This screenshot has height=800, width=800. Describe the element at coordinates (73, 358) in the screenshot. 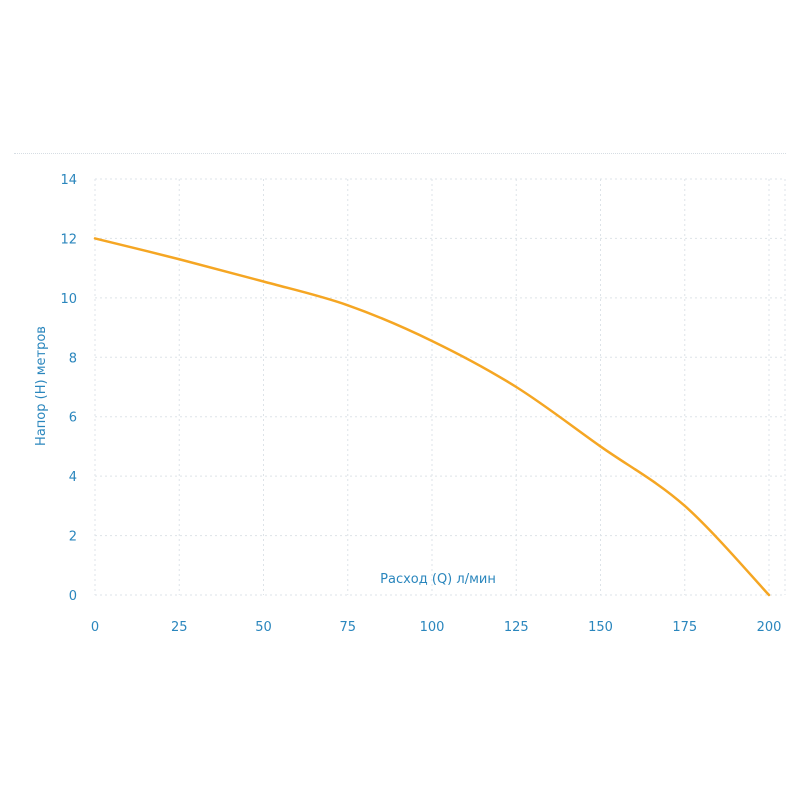

I see `y-tick-label: 8` at that location.